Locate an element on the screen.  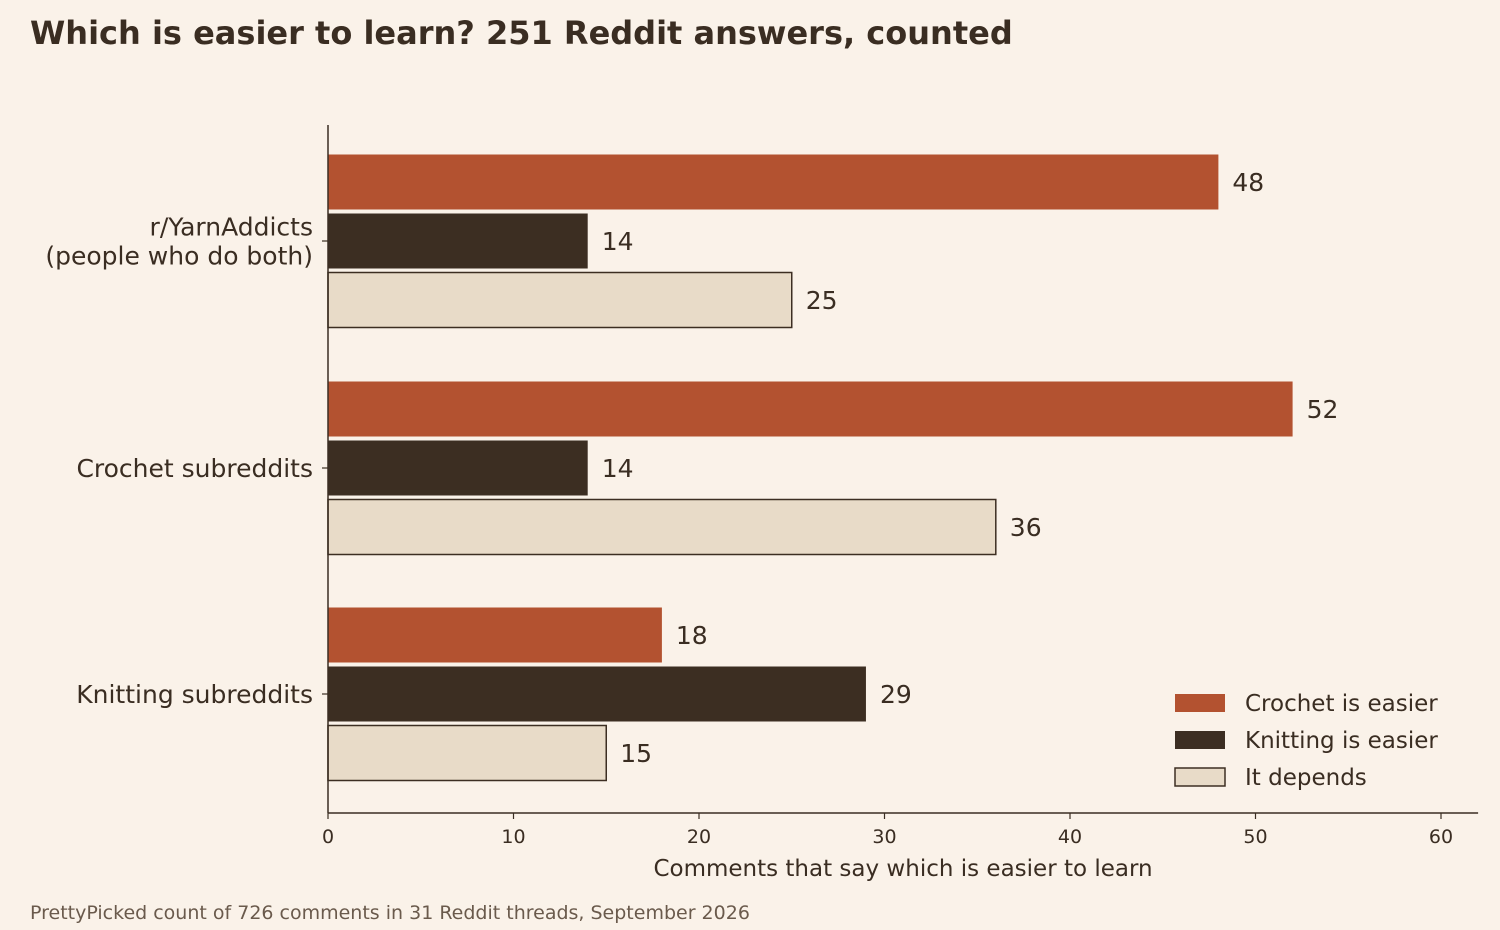
legend-label: Knitting is easier is located at coordinates (1341, 741).